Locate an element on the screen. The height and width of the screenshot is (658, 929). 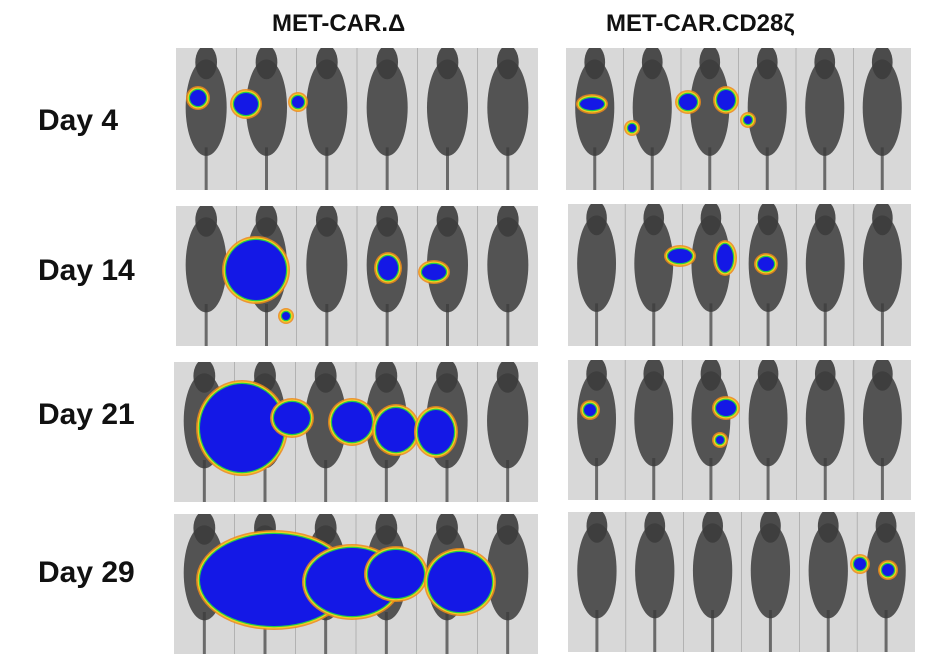
group-title-met-car-delta: MET-CAR.Δ is located at coordinates (339, 23).